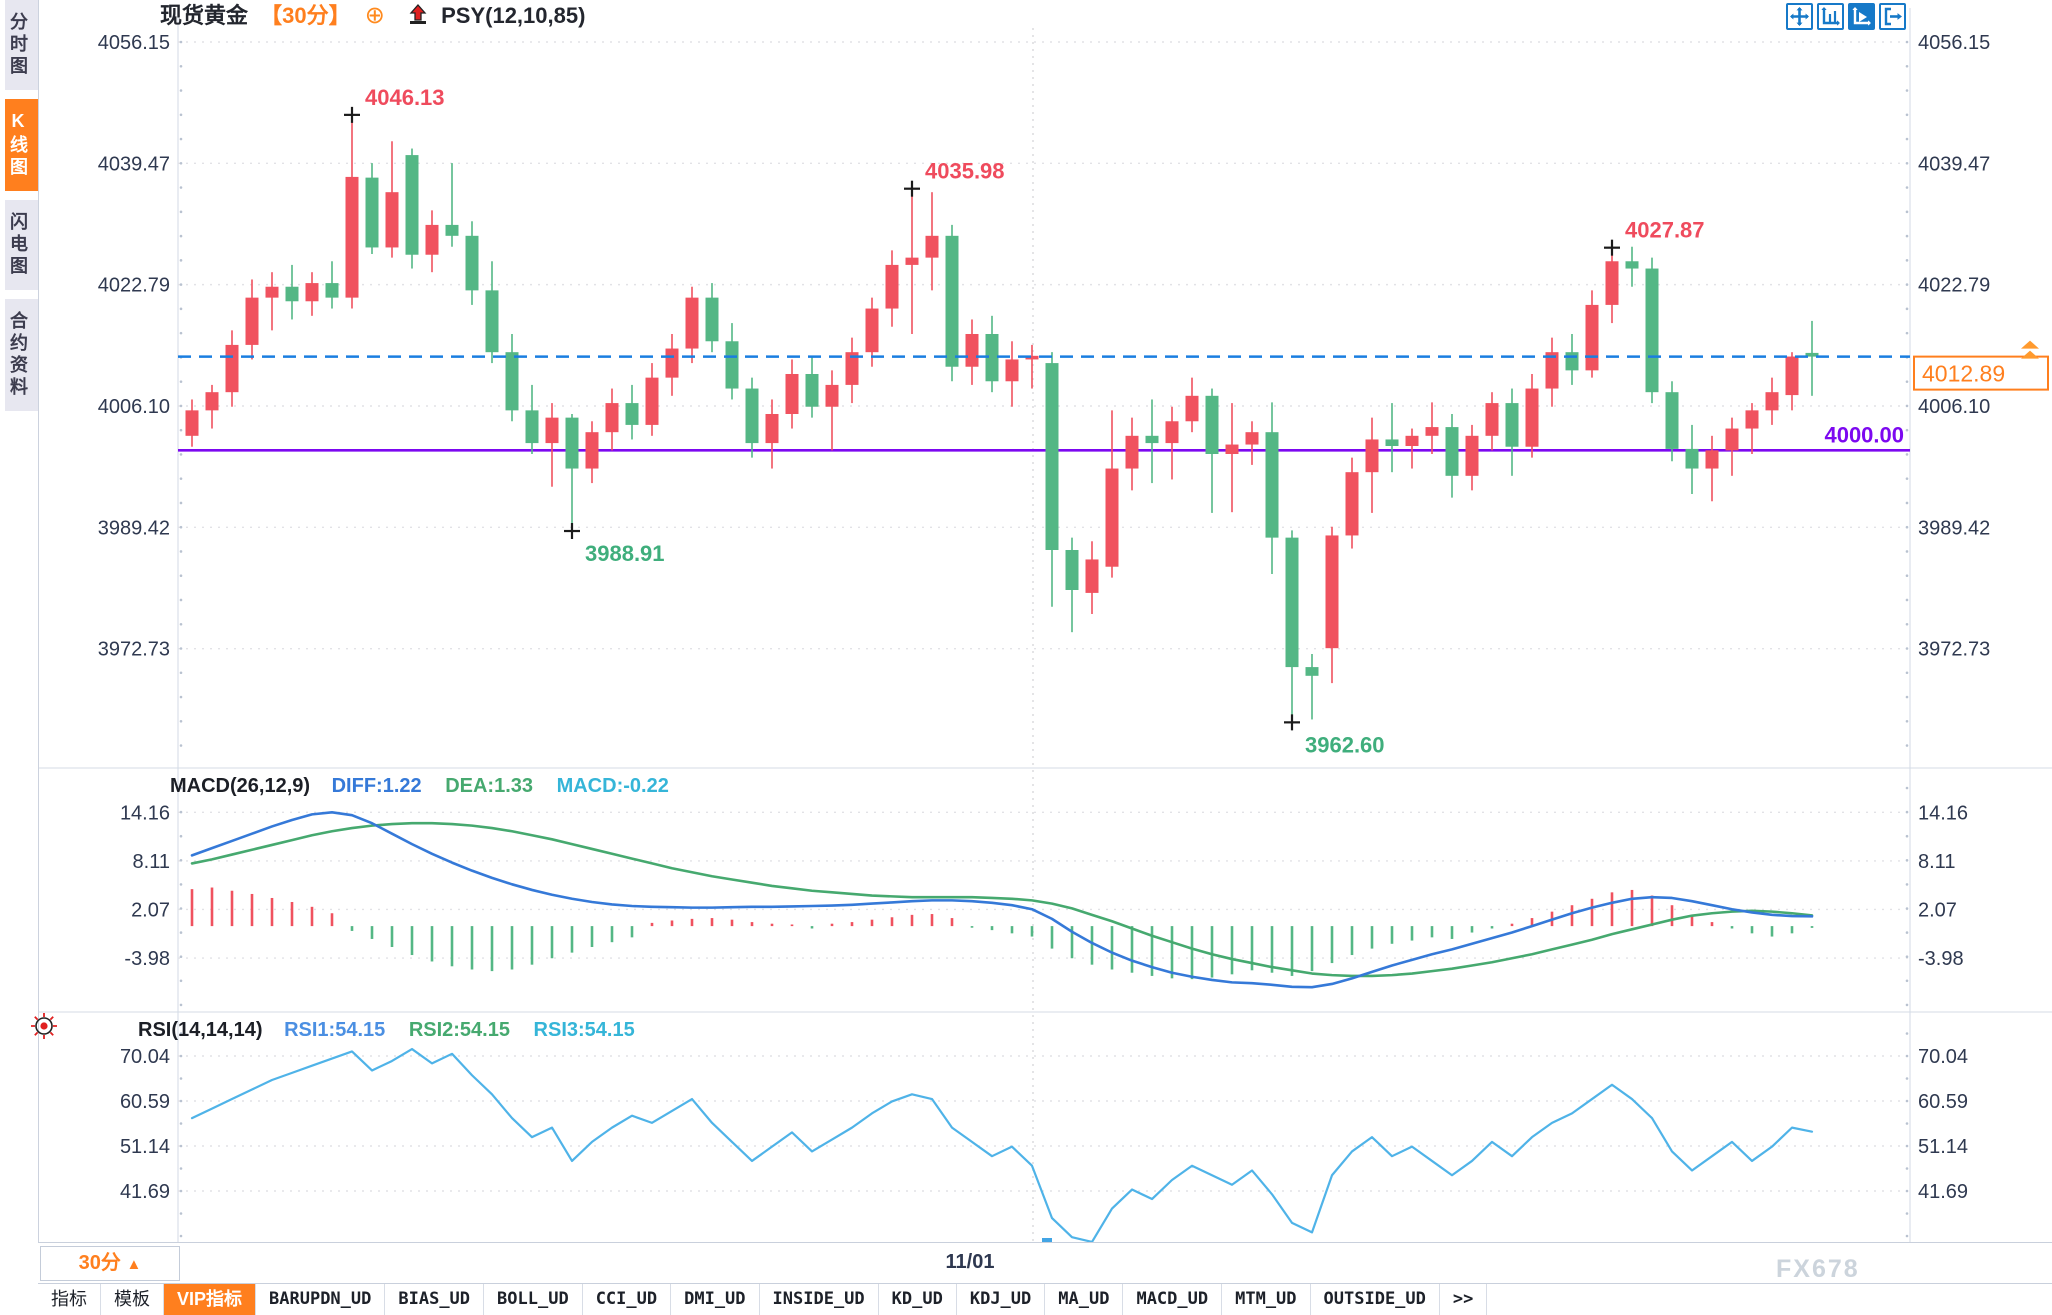 This screenshot has width=2052, height=1315. I want to click on price-annotation: 3962.60, so click(1345, 744).